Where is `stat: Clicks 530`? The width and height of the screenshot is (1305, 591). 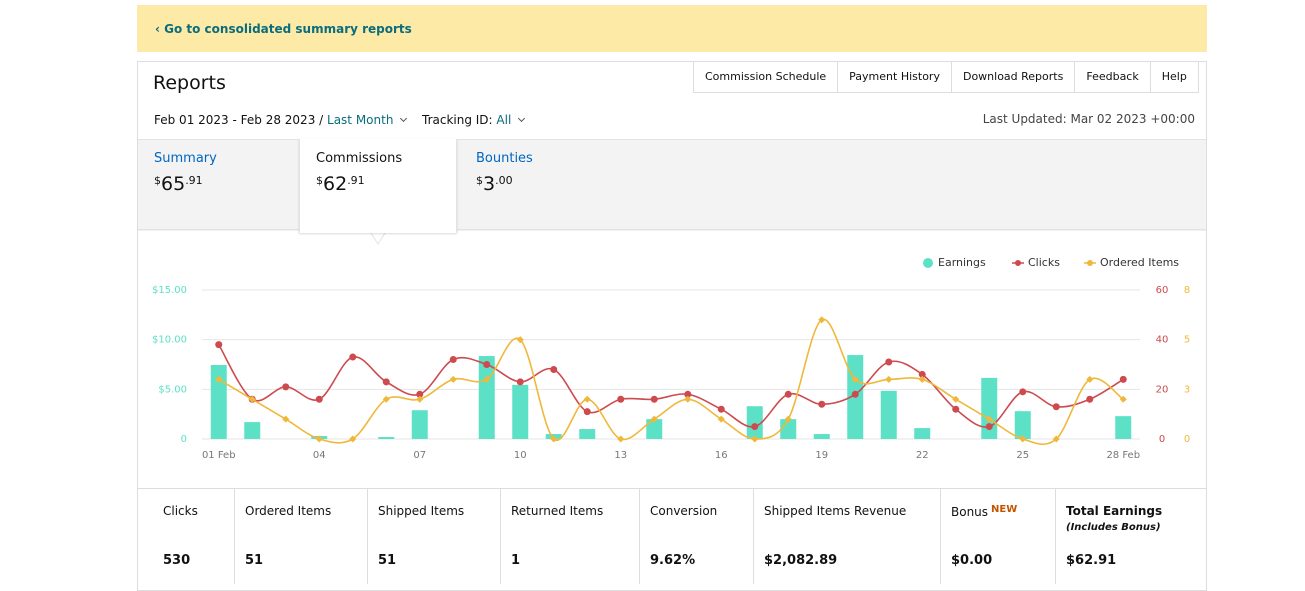
stat: Clicks 530 is located at coordinates (186, 536).